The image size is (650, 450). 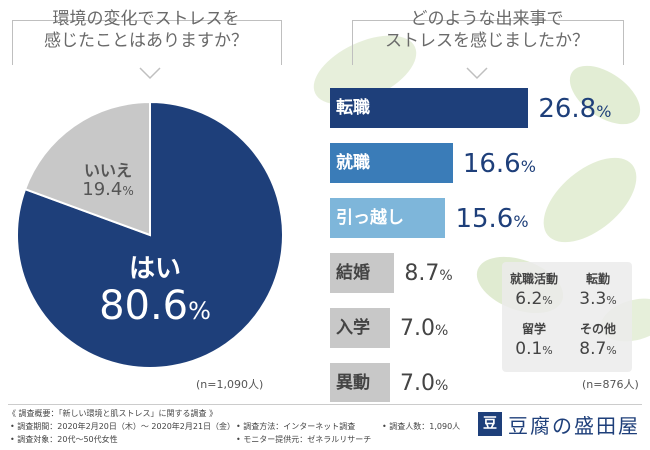 I want to click on other-item-value: 0.1, so click(x=529, y=349).